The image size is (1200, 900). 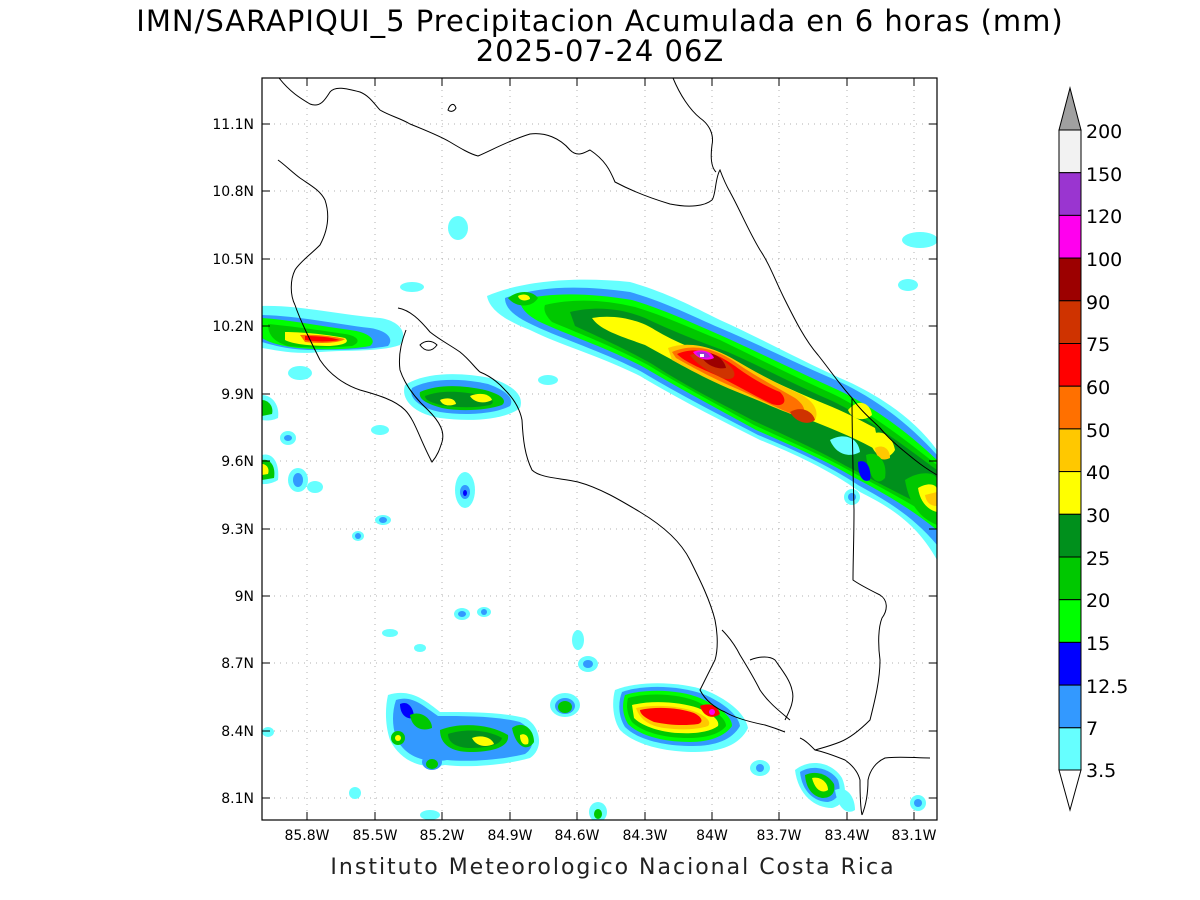 I want to click on legend-label: 75, so click(x=1098, y=345).